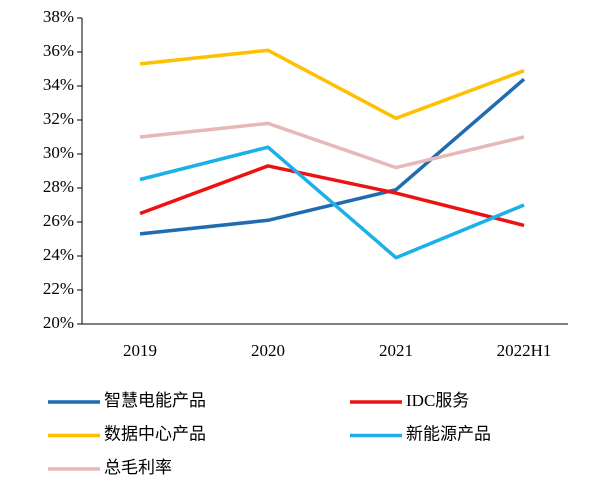  I want to click on legend-label: 数据中心产品, so click(155, 433).